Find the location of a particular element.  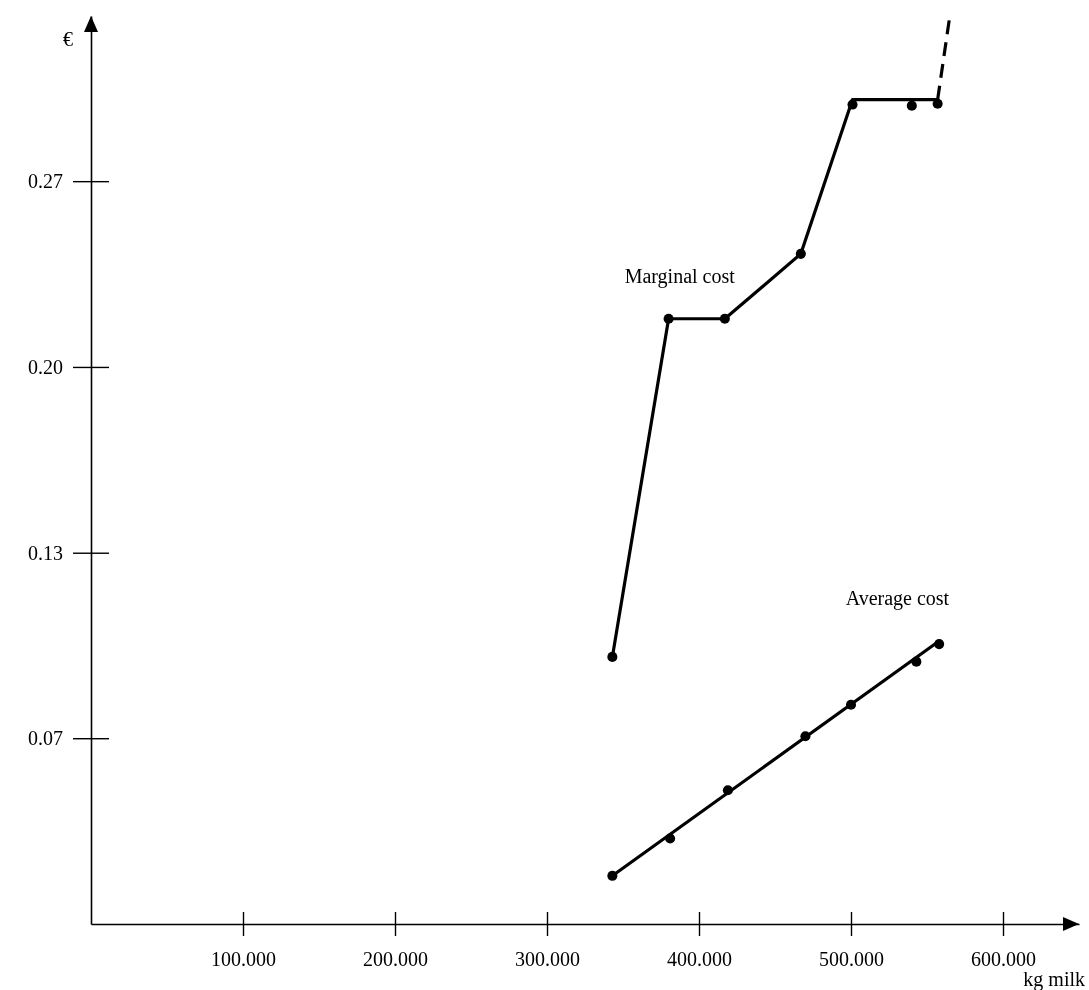

x-tick-label: 500.000 is located at coordinates (851, 959).